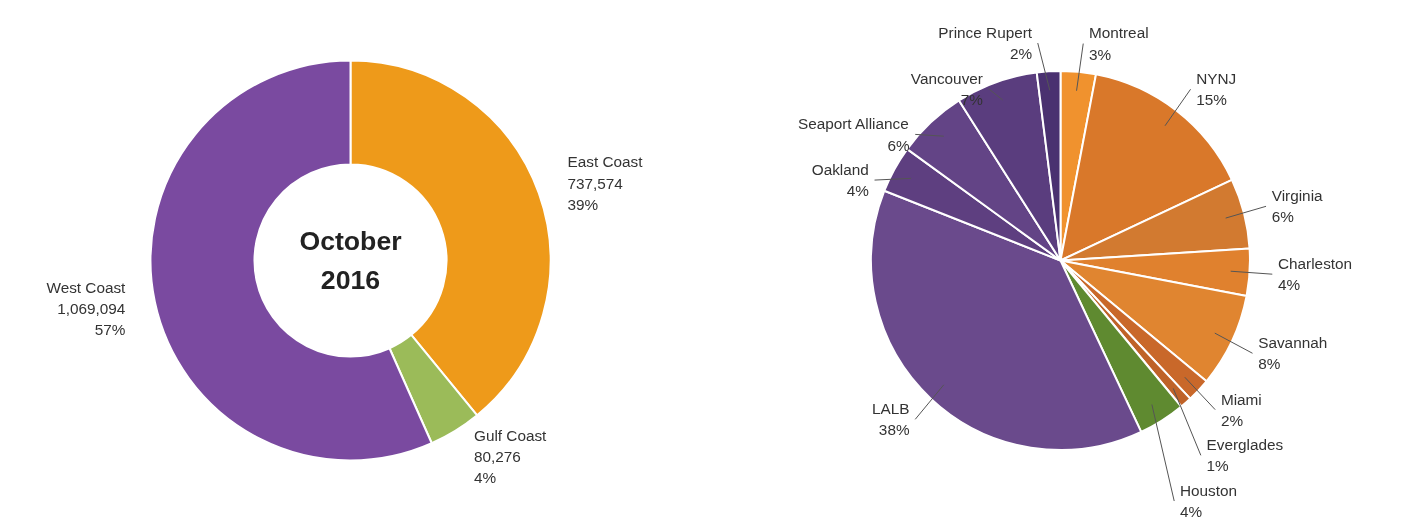  Describe the element at coordinates (1216, 79) in the screenshot. I see `slice-label: NYNJ` at that location.